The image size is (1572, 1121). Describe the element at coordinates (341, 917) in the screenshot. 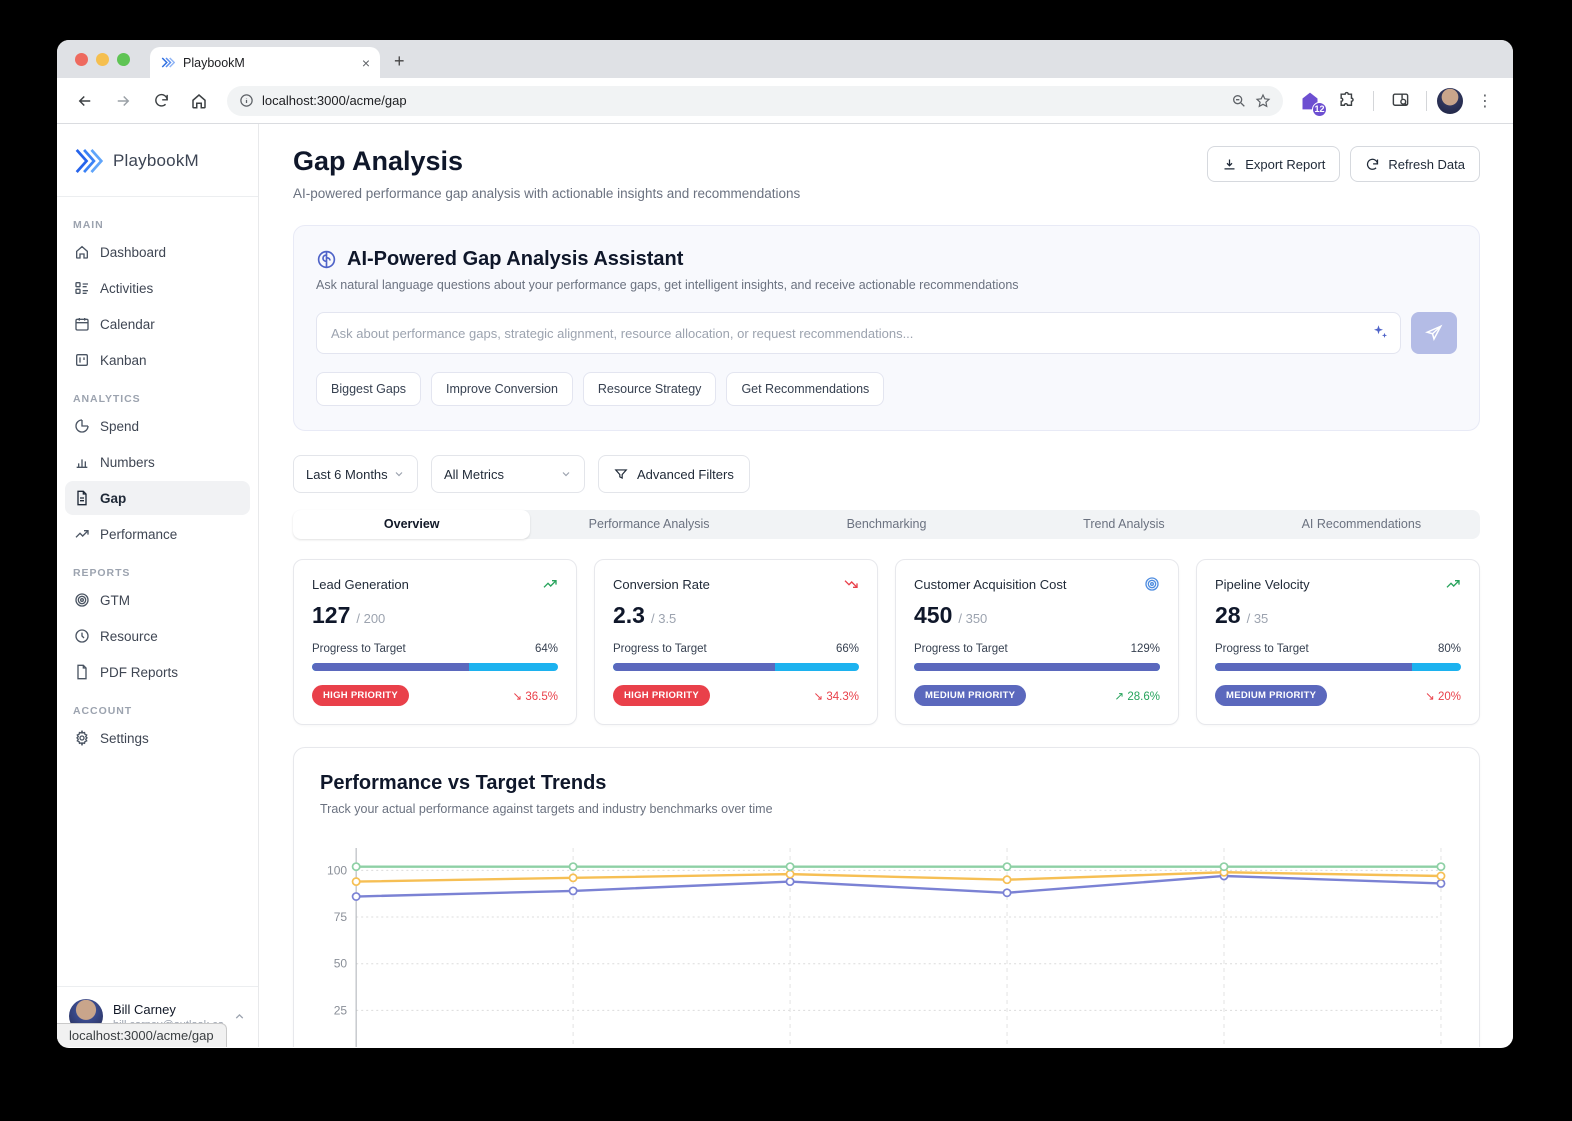

I see `svg-text: 75` at that location.